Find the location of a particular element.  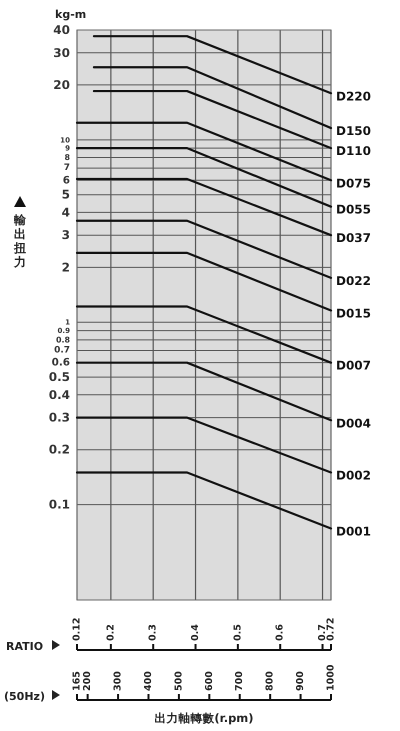

y-tick-label: 20 is located at coordinates (61, 85).